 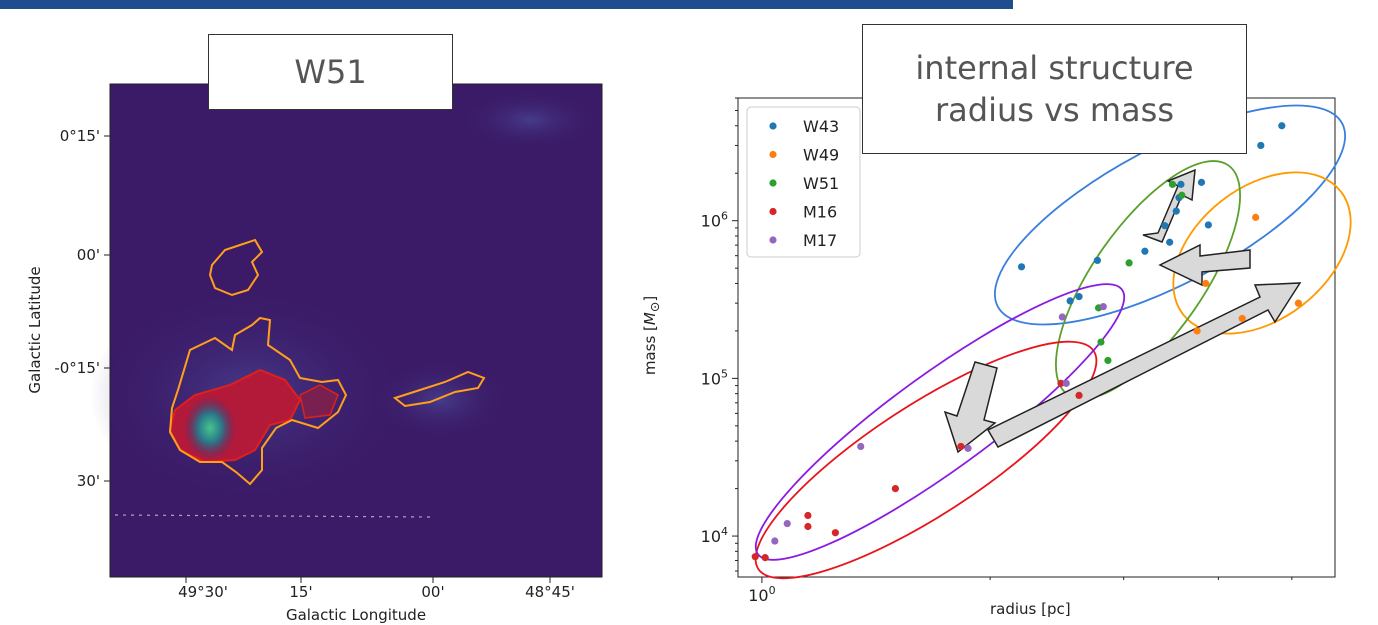 I want to click on emission-peak, so click(x=210, y=428).